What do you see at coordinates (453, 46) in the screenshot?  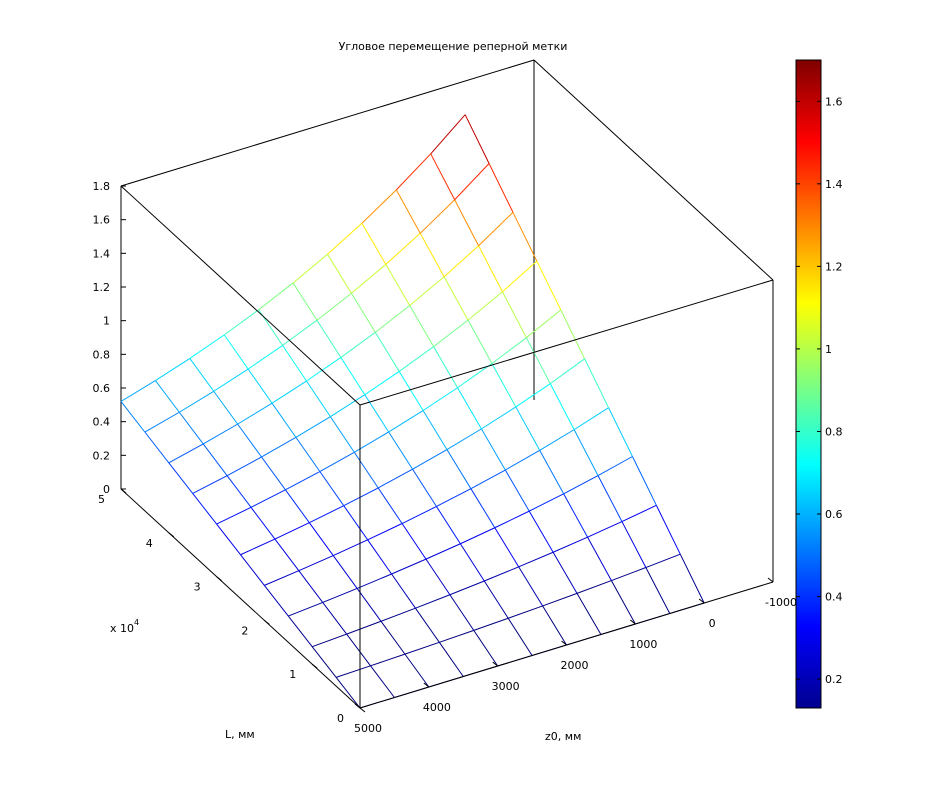 I see `chart-title: Угловое перемещение реперной метки` at bounding box center [453, 46].